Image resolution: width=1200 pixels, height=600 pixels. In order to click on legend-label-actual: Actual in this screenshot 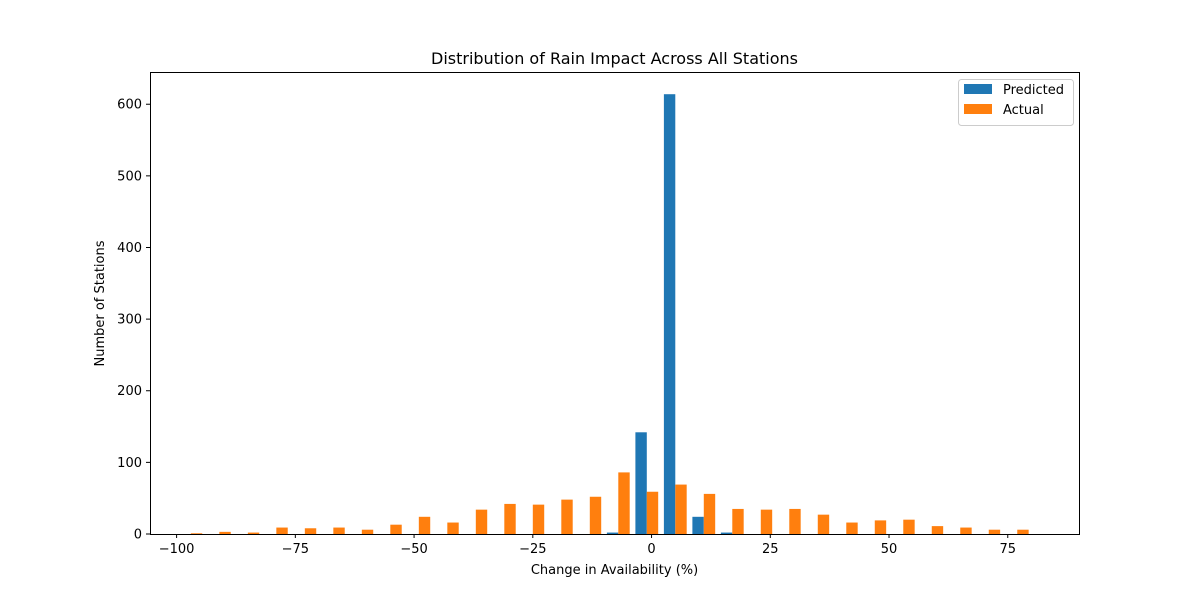, I will do `click(1023, 110)`.